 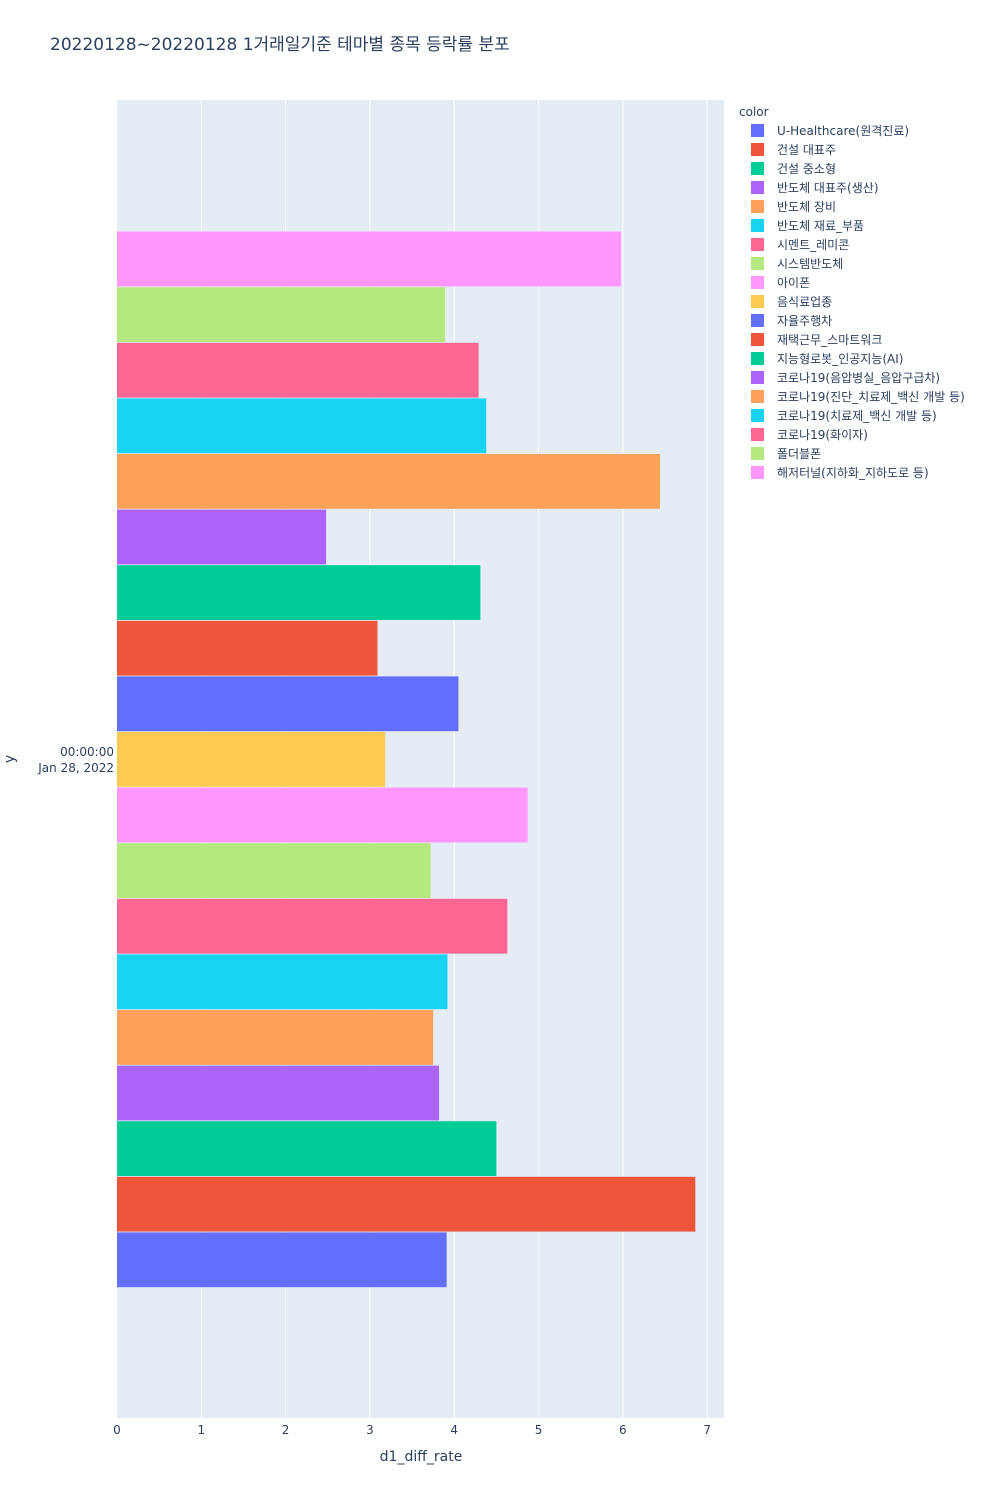 What do you see at coordinates (806, 150) in the screenshot?
I see `legend-label-1: 건설 대표주` at bounding box center [806, 150].